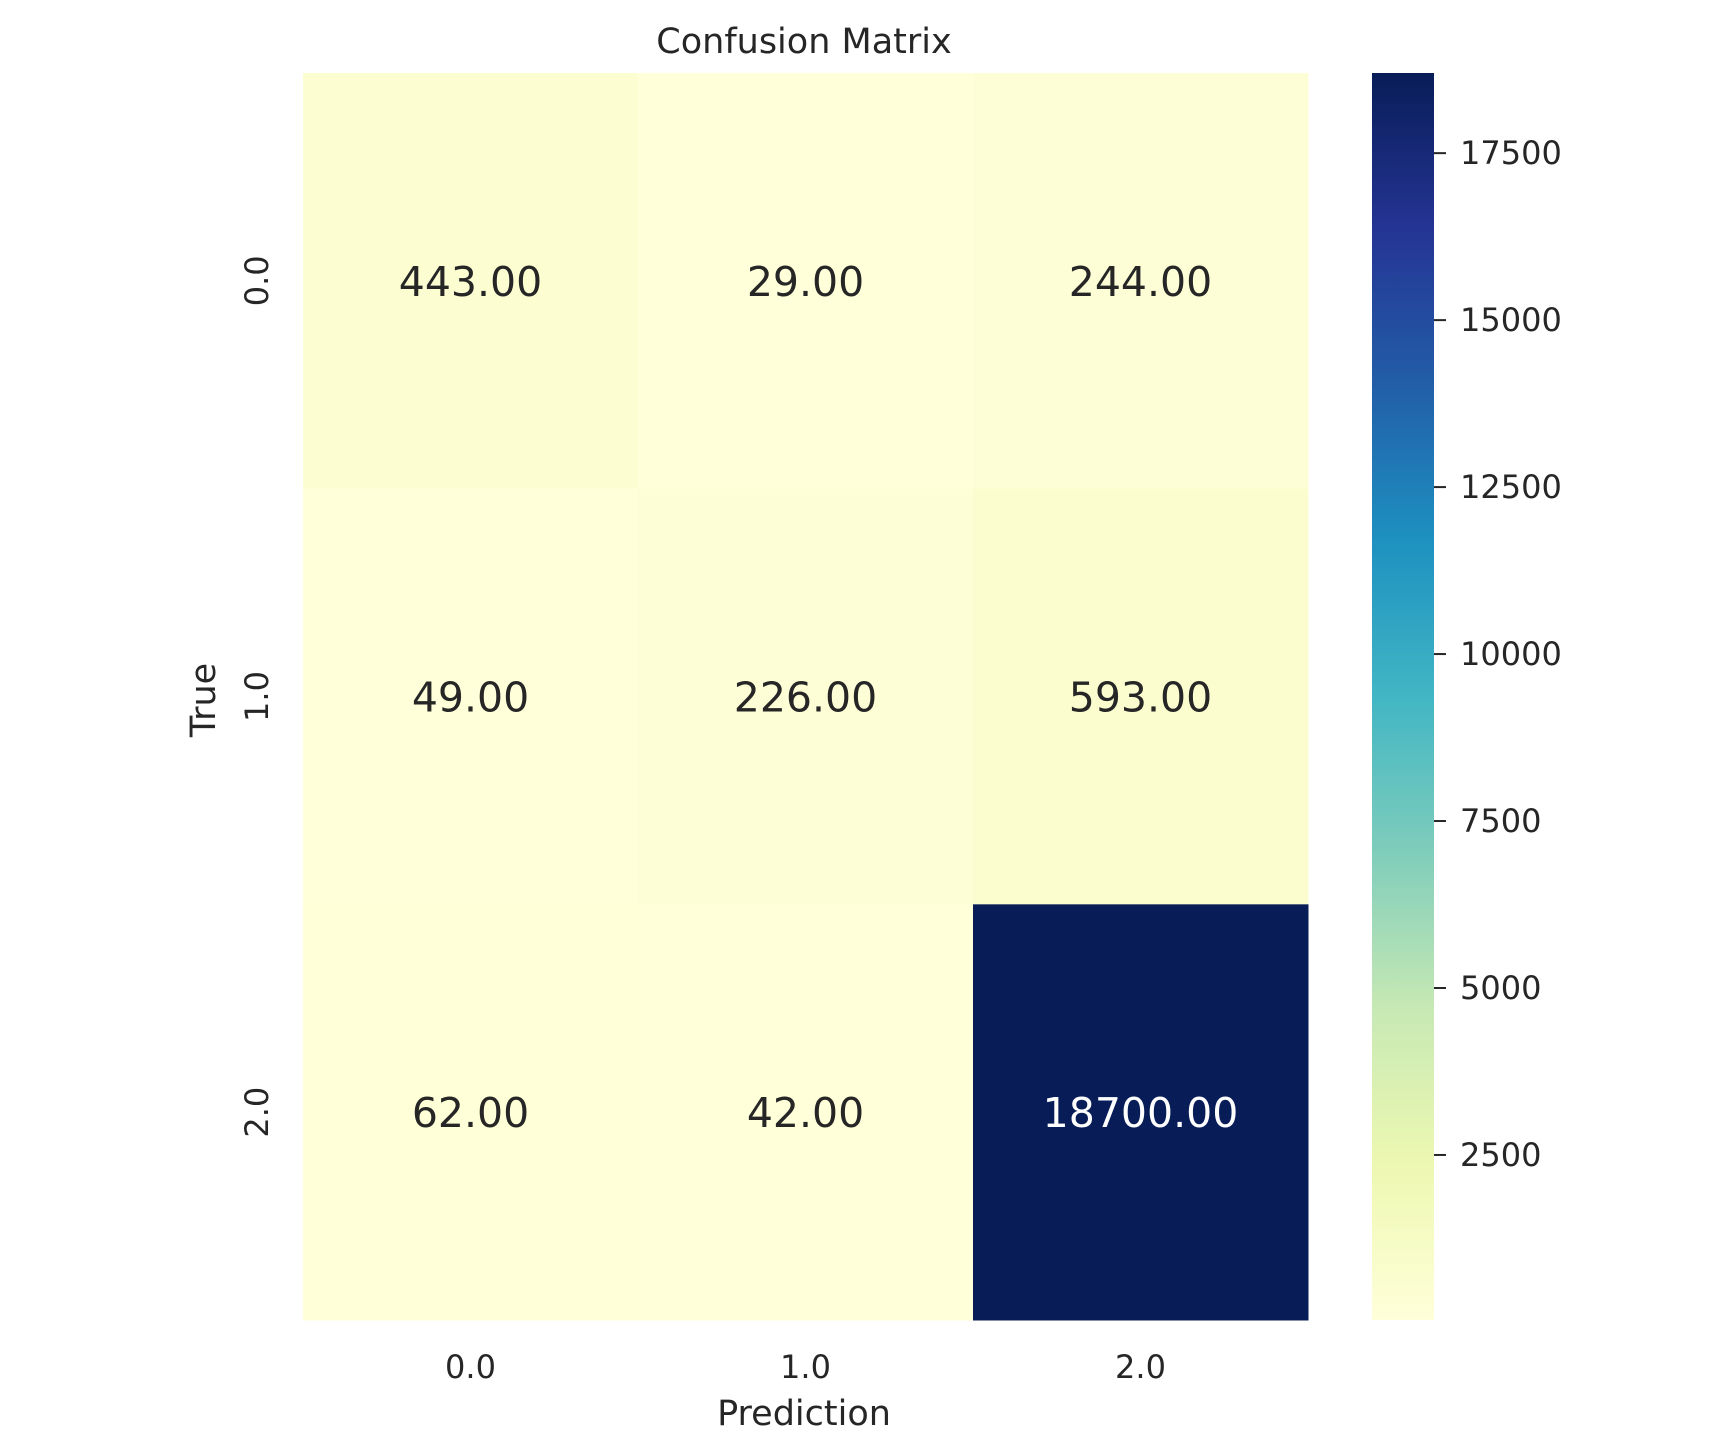  I want to click on colorbar-tick-label: 7500, so click(1500, 821).